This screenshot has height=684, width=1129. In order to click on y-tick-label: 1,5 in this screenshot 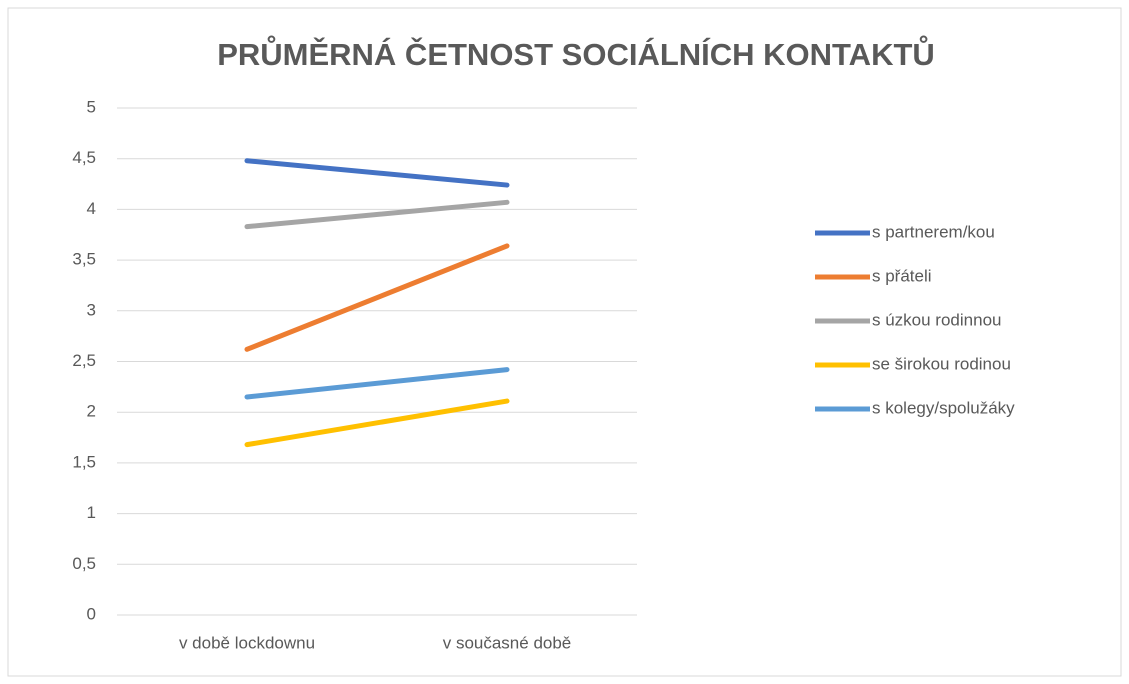, I will do `click(84, 461)`.